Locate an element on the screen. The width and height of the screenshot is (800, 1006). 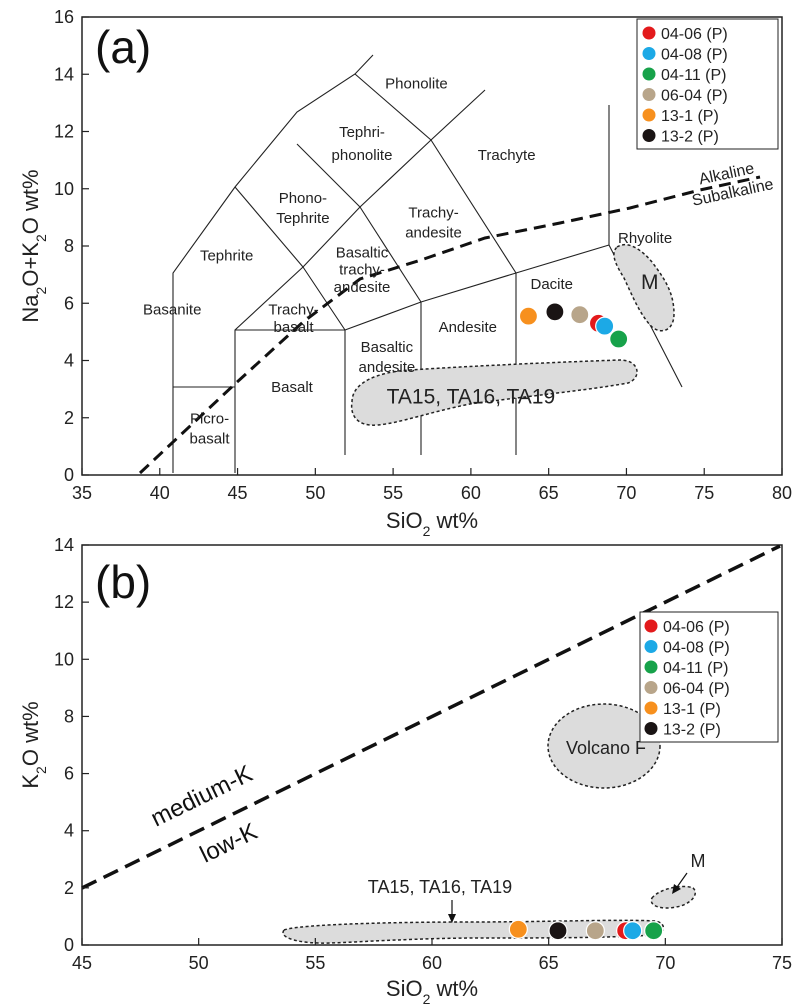
k2o-xtick-label: 70 is located at coordinates (665, 963).